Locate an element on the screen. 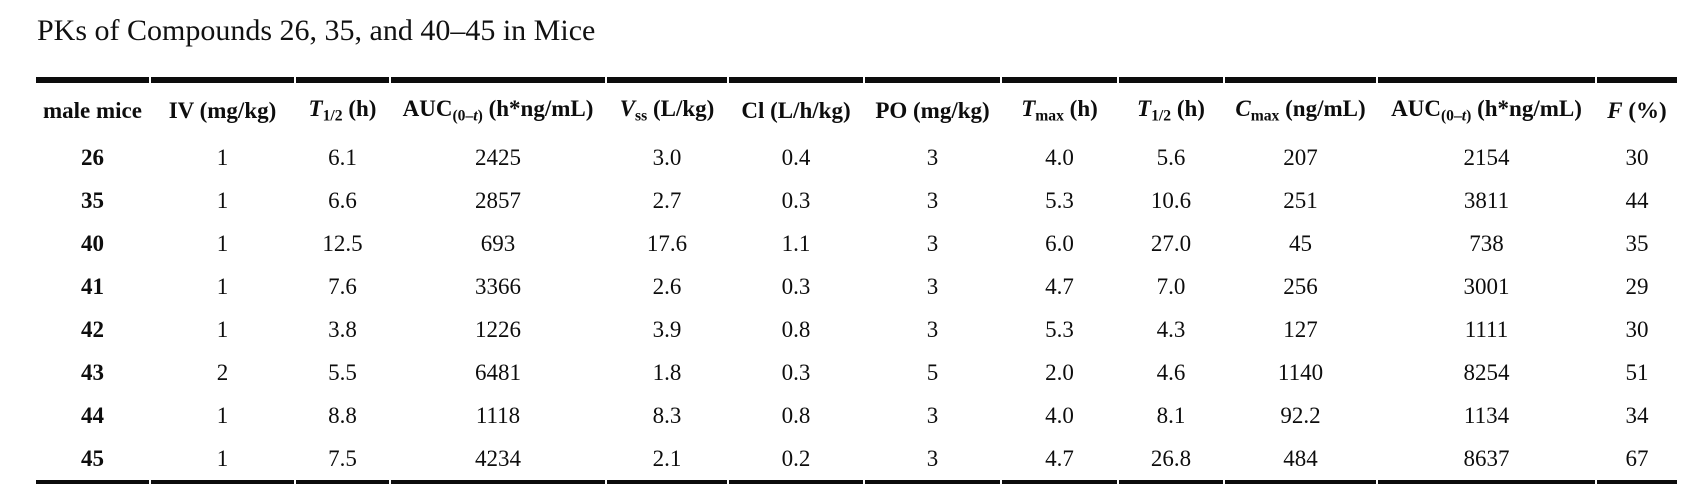 Image resolution: width=1702 pixels, height=484 pixels. header-text-segment: ss is located at coordinates (641, 116).